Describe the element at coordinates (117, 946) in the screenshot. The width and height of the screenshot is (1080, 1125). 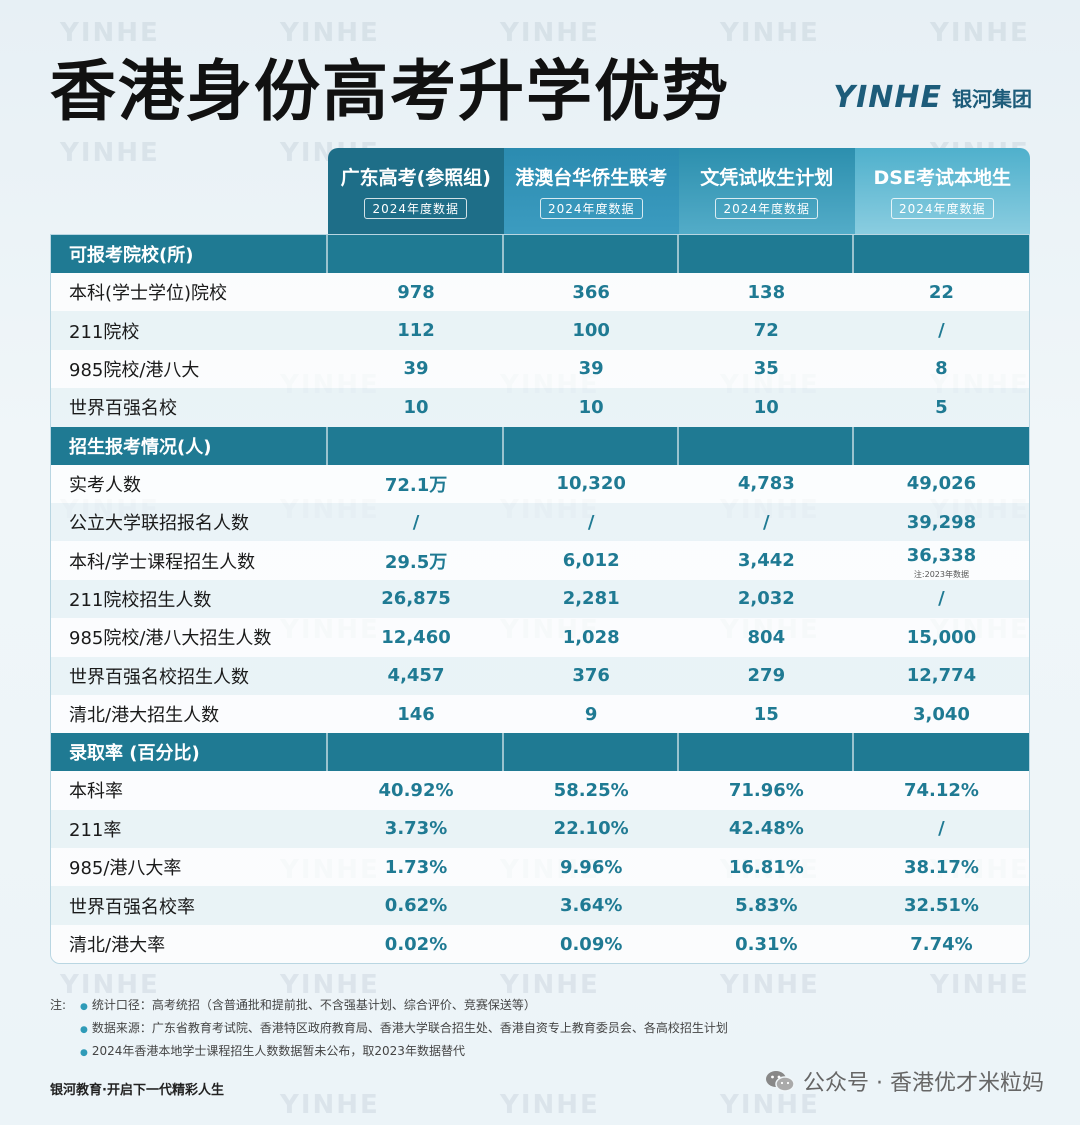
I see `row-label: 清北/港大率` at that location.